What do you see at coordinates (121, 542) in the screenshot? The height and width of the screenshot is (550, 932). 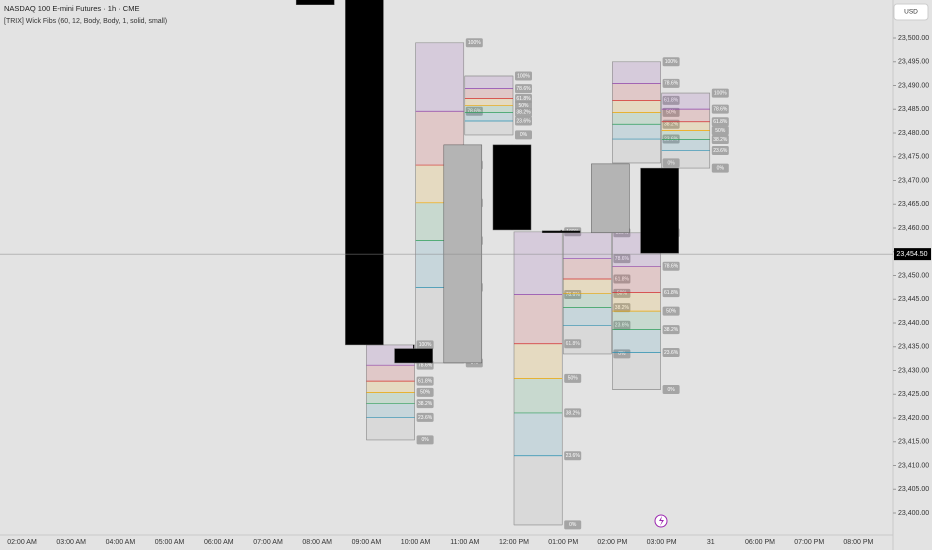 I see `x-tick-label: 04:00 AM` at bounding box center [121, 542].